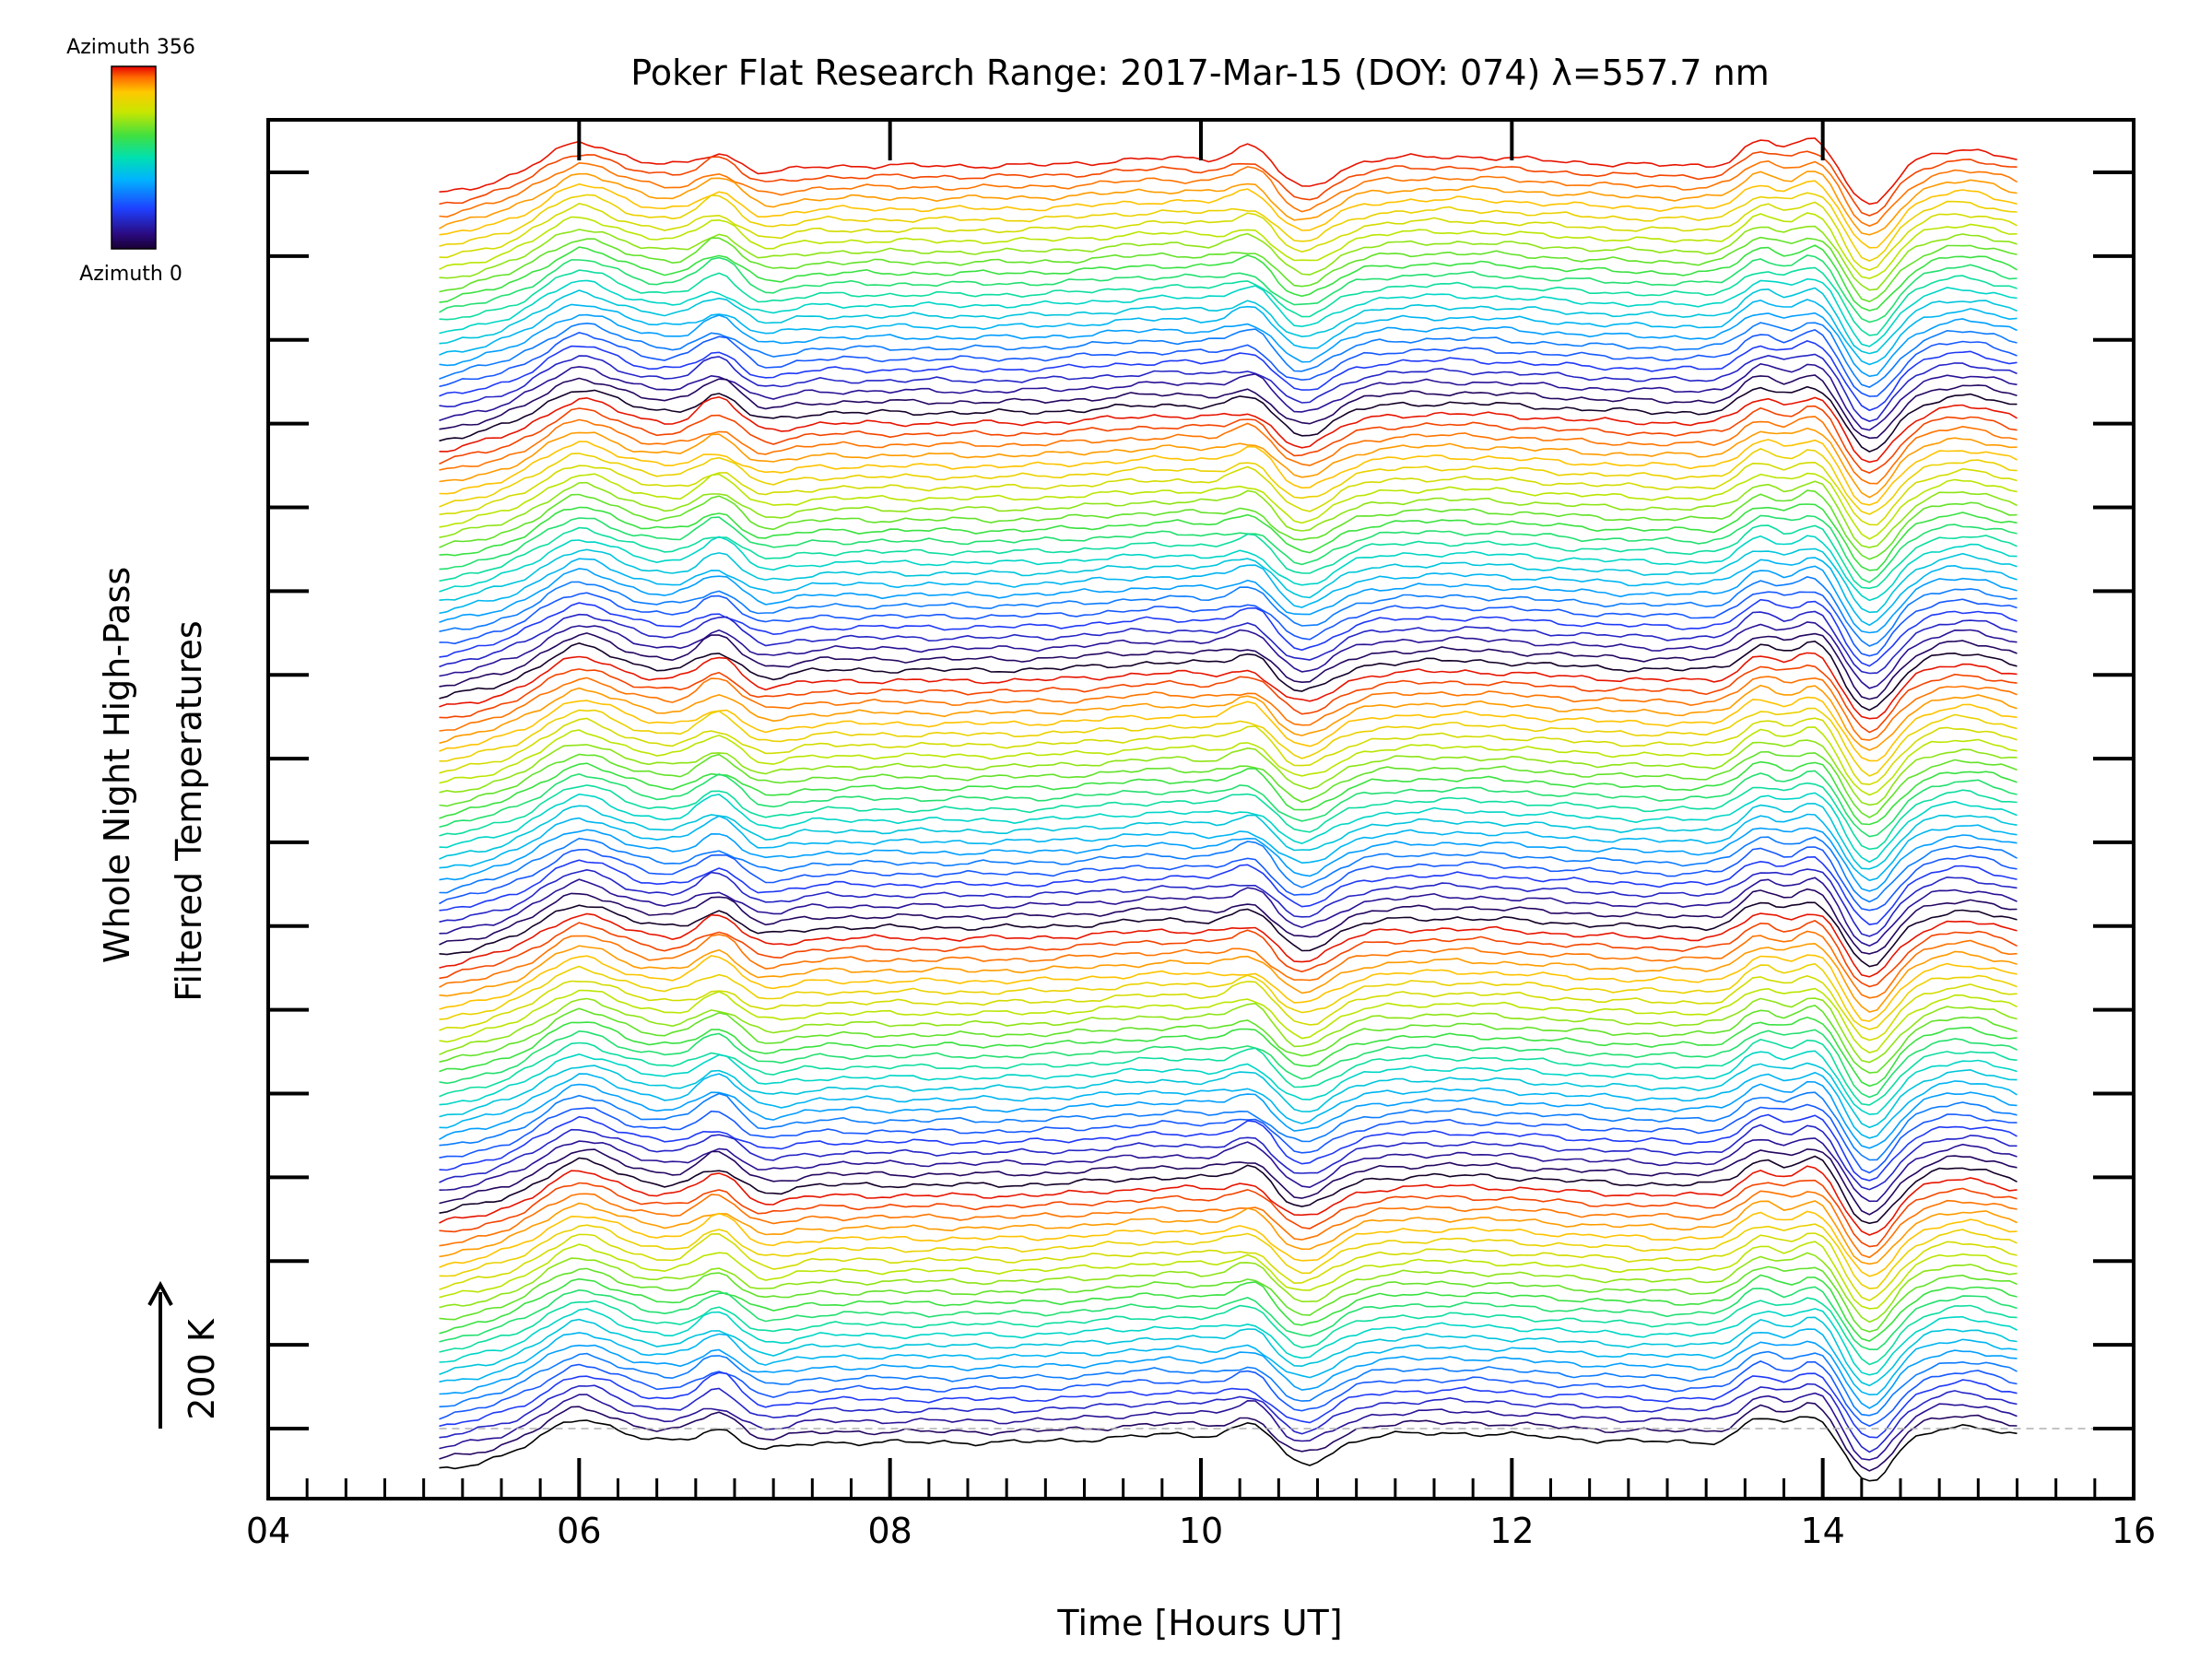 Image resolution: width=2212 pixels, height=1659 pixels. What do you see at coordinates (1511, 1531) in the screenshot?
I see `x-tick-label: 12` at bounding box center [1511, 1531].